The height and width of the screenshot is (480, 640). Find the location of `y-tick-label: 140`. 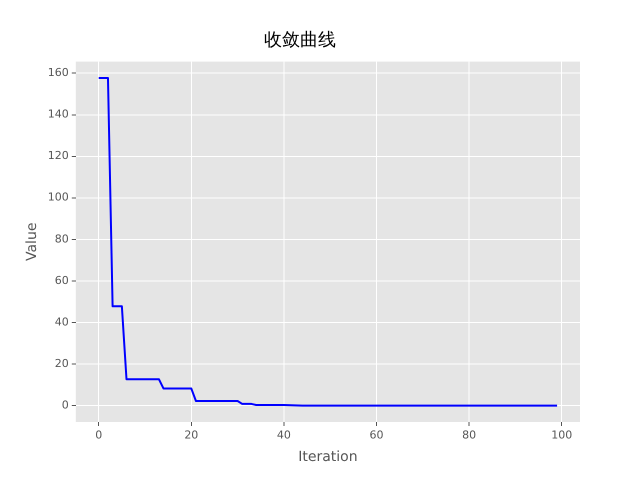

y-tick-label: 140 is located at coordinates (58, 114).